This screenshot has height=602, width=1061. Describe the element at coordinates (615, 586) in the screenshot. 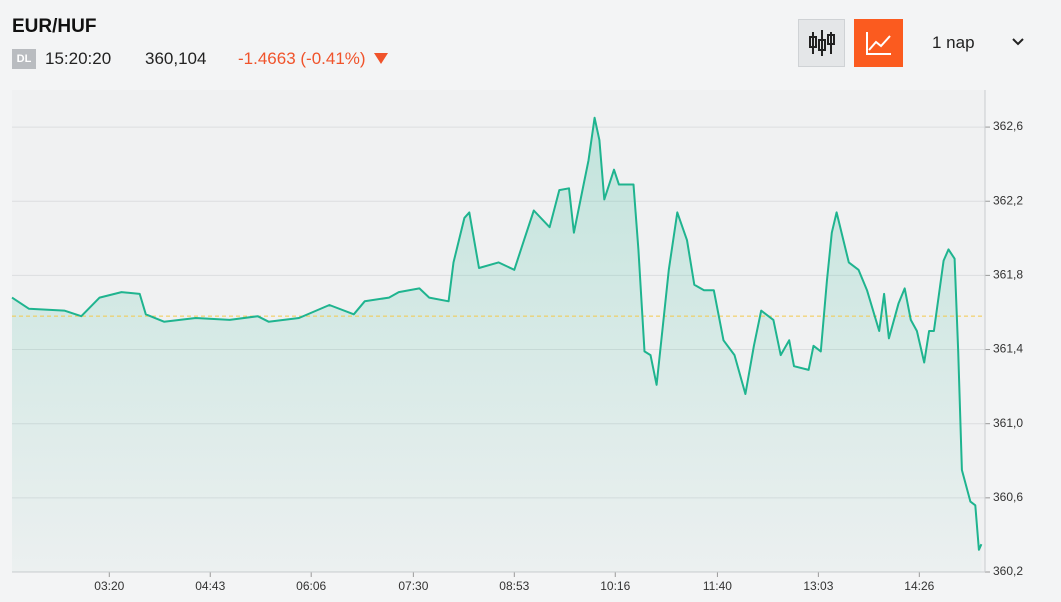

I see `x-tick-label: 10:16` at that location.